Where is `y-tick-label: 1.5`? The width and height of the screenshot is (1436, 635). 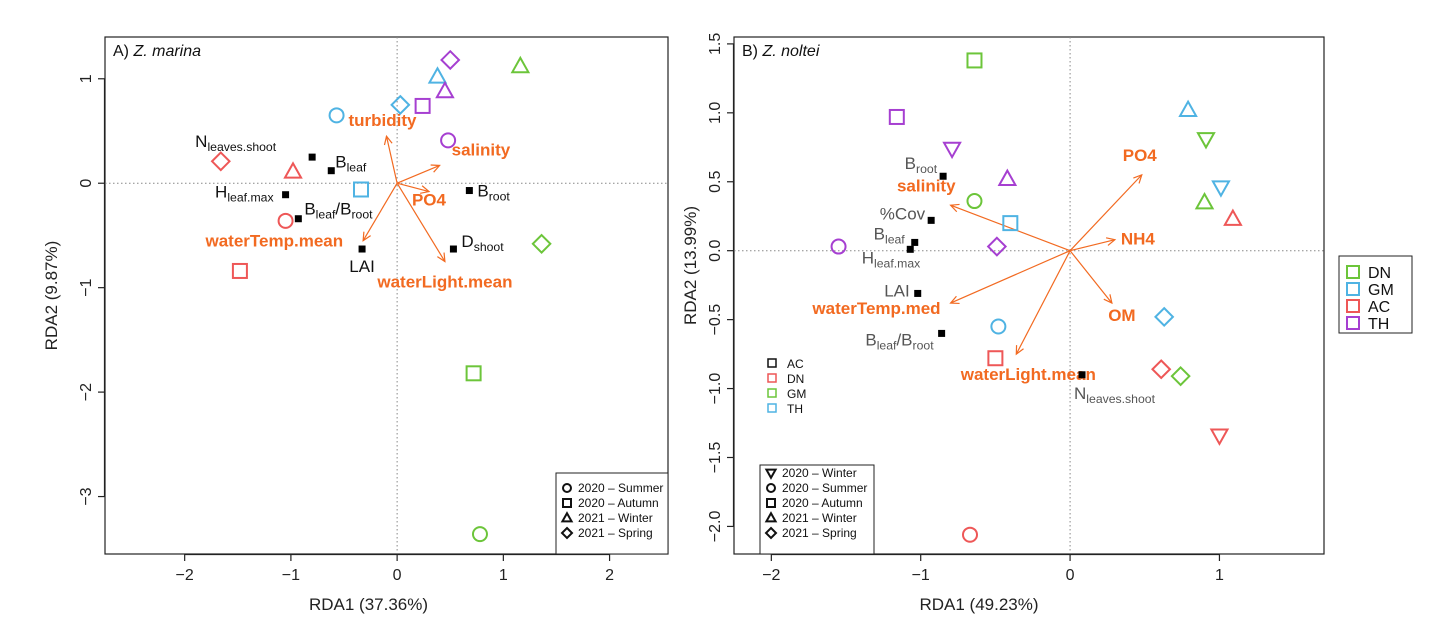
y-tick-label: 1.5 is located at coordinates (715, 44).